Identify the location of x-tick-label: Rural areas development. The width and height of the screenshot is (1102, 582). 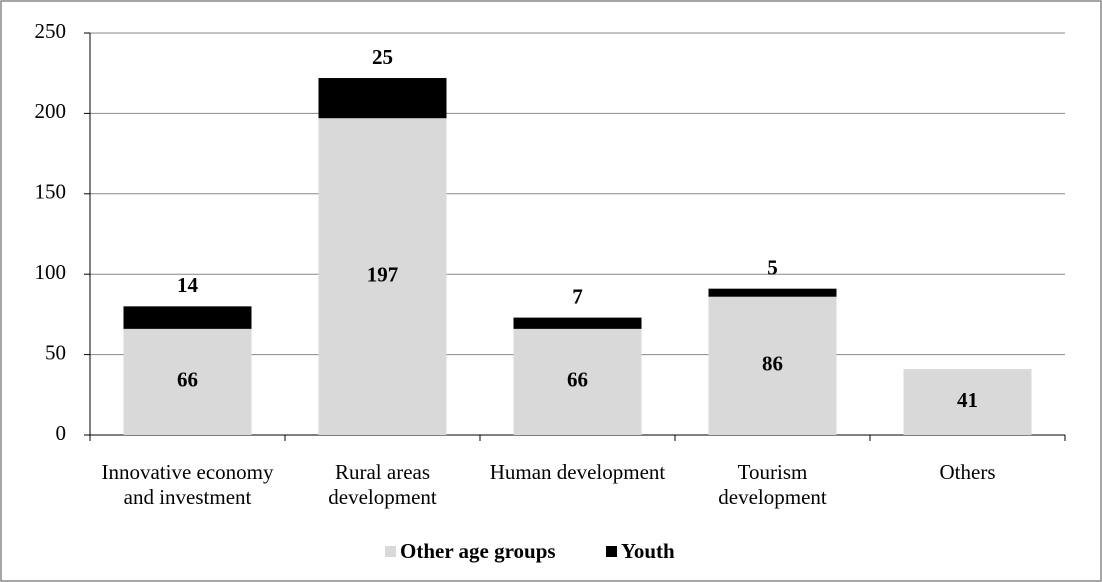
(382, 484).